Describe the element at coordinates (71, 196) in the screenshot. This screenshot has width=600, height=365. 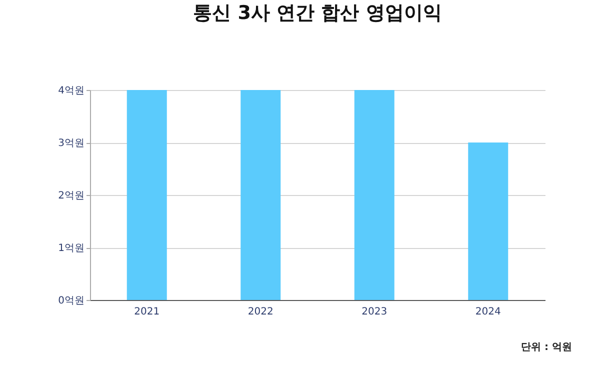
I see `y-tick-label: 2억원` at that location.